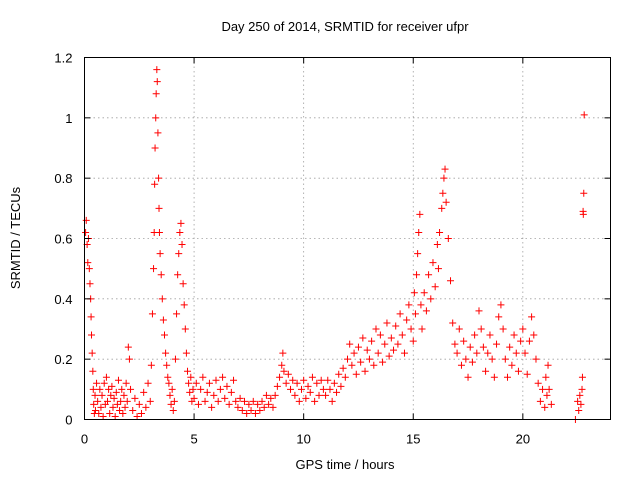 The width and height of the screenshot is (640, 480). Describe the element at coordinates (413, 439) in the screenshot. I see `x-tick-label: 15` at that location.